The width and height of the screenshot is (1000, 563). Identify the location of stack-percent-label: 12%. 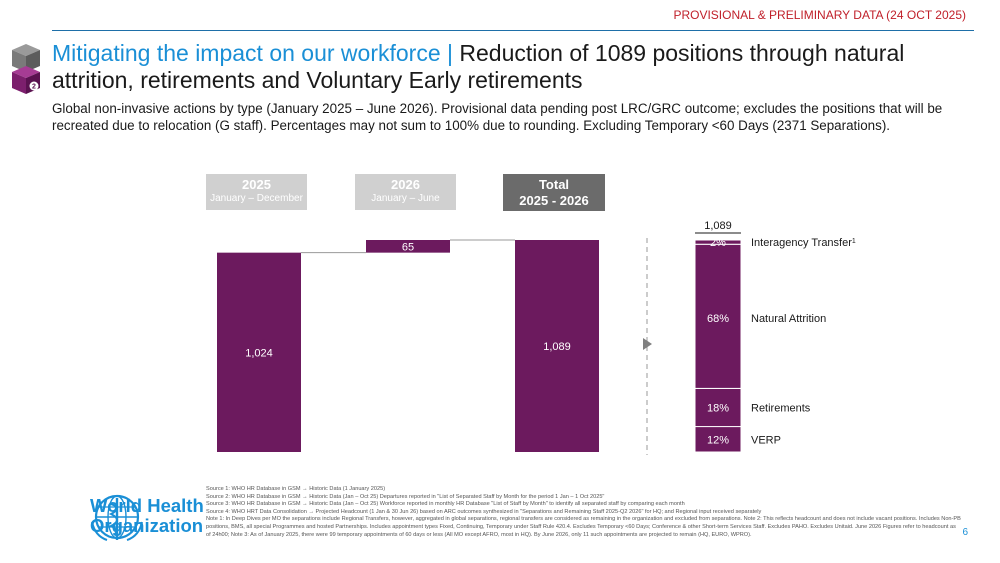
(718, 440).